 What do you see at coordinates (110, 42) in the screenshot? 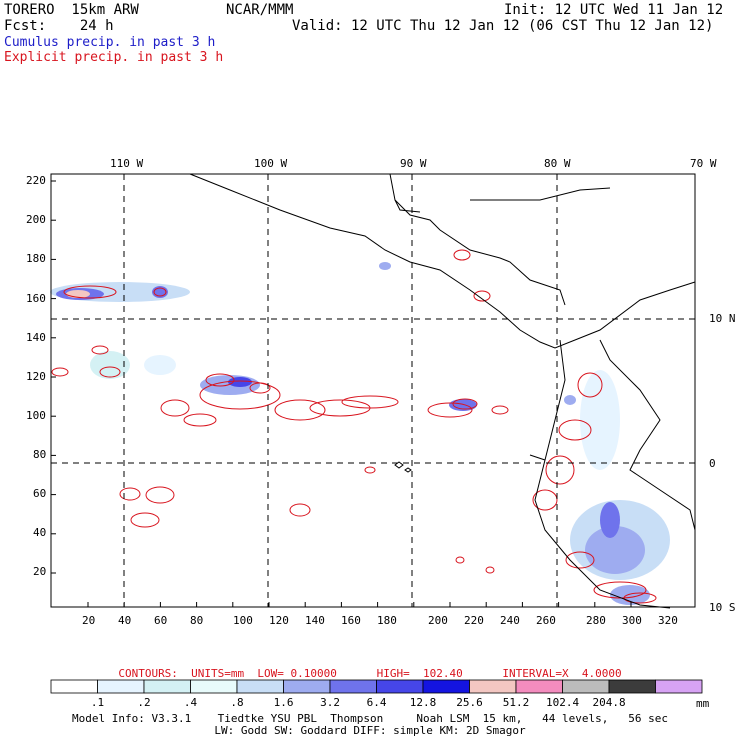
I see `field-cumulus-label: Cumulus precip. in past 3 h` at bounding box center [110, 42].